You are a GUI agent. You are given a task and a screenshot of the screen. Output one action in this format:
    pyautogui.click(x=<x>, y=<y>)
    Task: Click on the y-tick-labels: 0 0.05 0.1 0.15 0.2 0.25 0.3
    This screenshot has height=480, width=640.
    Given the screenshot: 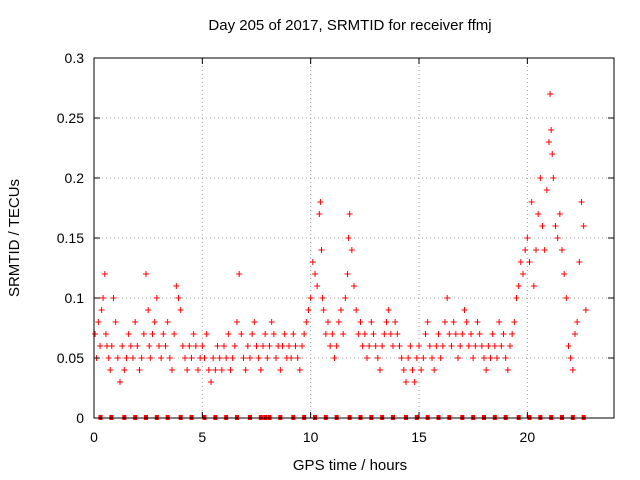 What is the action you would take?
    pyautogui.click(x=70, y=238)
    